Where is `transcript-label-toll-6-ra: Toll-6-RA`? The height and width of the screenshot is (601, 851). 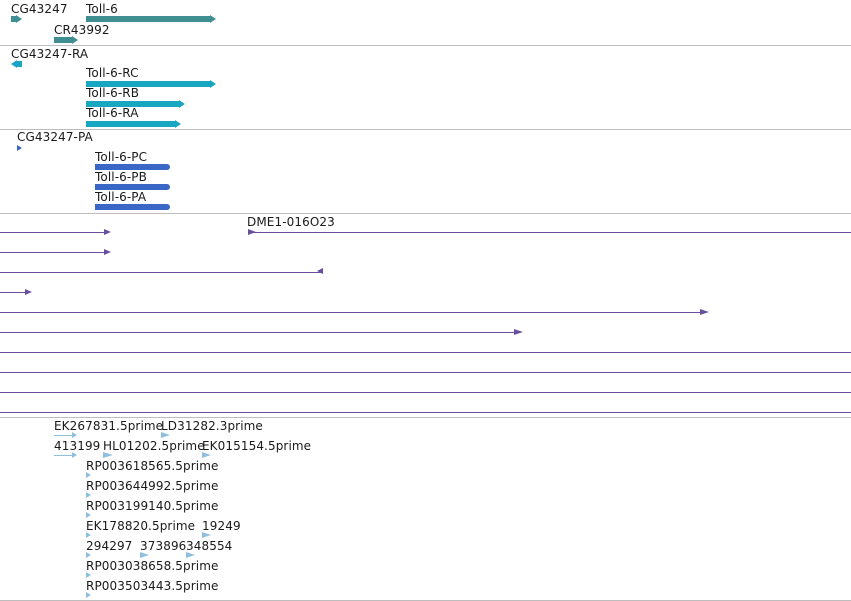
transcript-label-toll-6-ra: Toll-6-RA is located at coordinates (112, 113).